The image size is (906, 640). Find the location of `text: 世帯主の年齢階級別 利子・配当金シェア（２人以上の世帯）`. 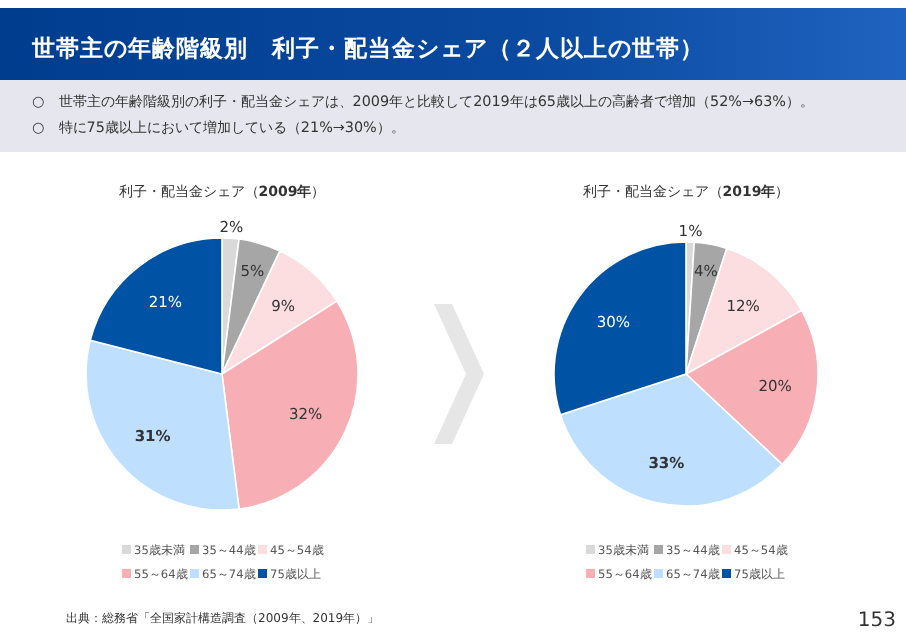

text: 世帯主の年齢階級別 利子・配当金シェア（２人以上の世帯） is located at coordinates (367, 48).